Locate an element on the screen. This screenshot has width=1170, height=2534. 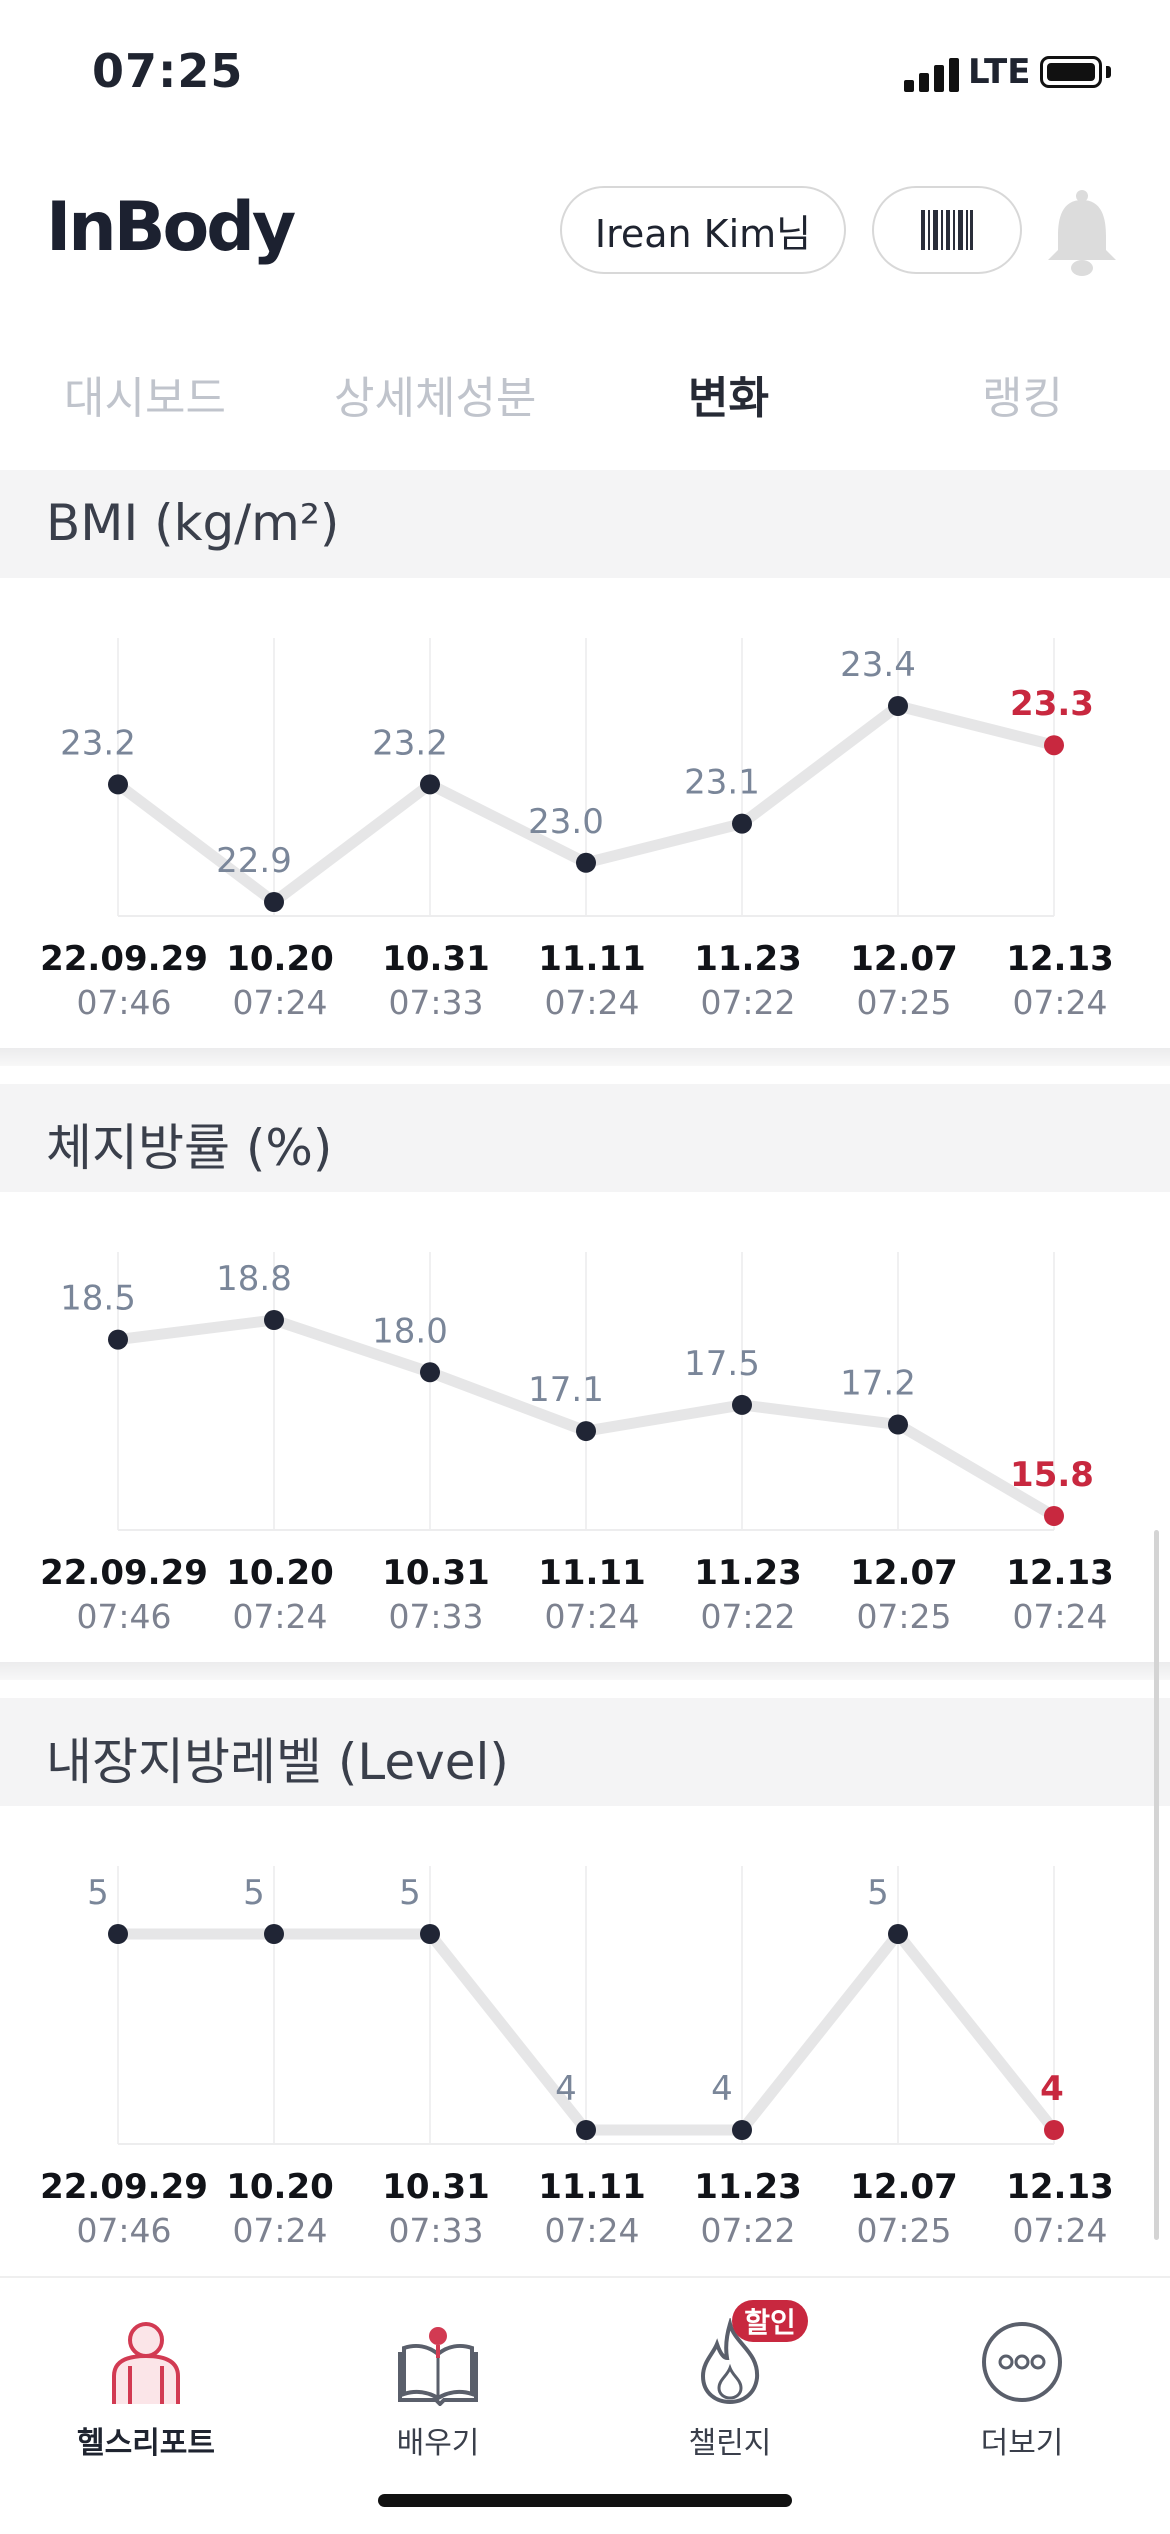
nav-challenge: 챌린지 is located at coordinates (730, 2389).